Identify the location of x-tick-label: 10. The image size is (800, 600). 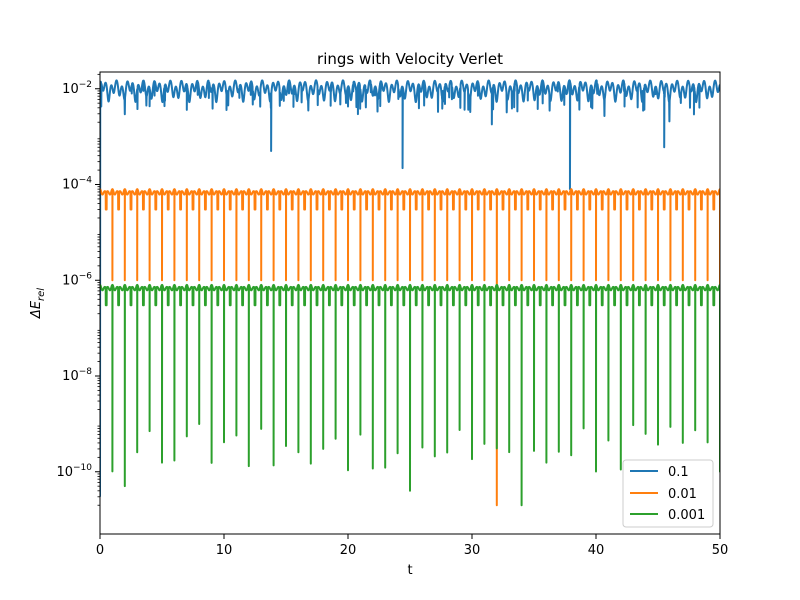
(224, 550).